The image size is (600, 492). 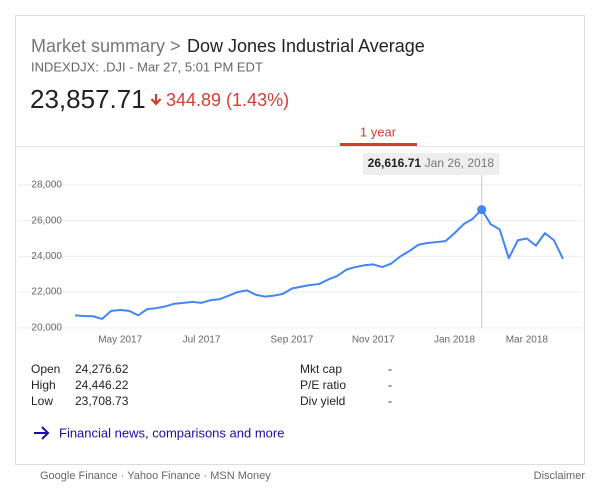 What do you see at coordinates (46, 256) in the screenshot?
I see `y-tick-label: 24,000` at bounding box center [46, 256].